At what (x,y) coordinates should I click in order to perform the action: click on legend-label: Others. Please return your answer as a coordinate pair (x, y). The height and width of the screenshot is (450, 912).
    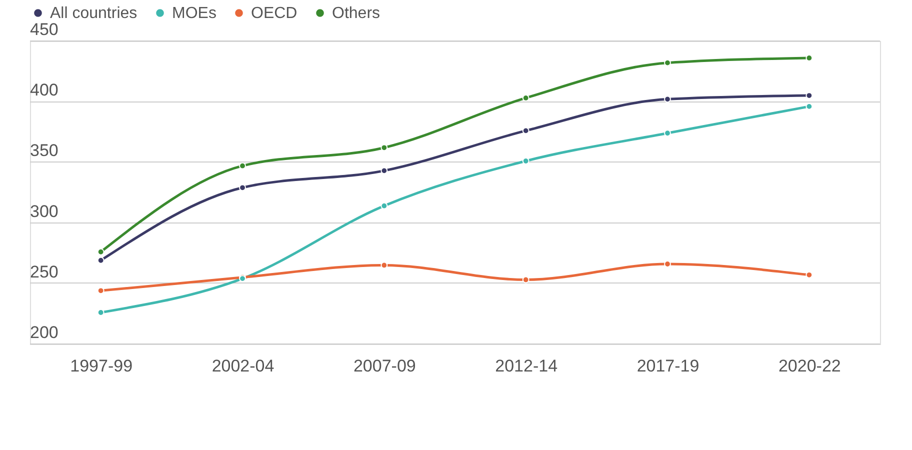
    Looking at the image, I should click on (356, 13).